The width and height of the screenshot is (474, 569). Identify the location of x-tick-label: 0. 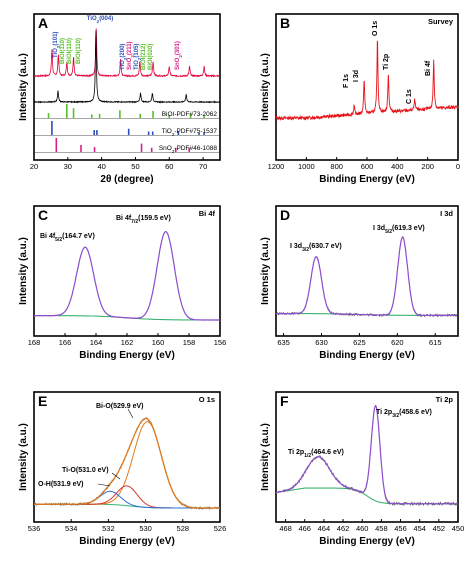
(458, 166).